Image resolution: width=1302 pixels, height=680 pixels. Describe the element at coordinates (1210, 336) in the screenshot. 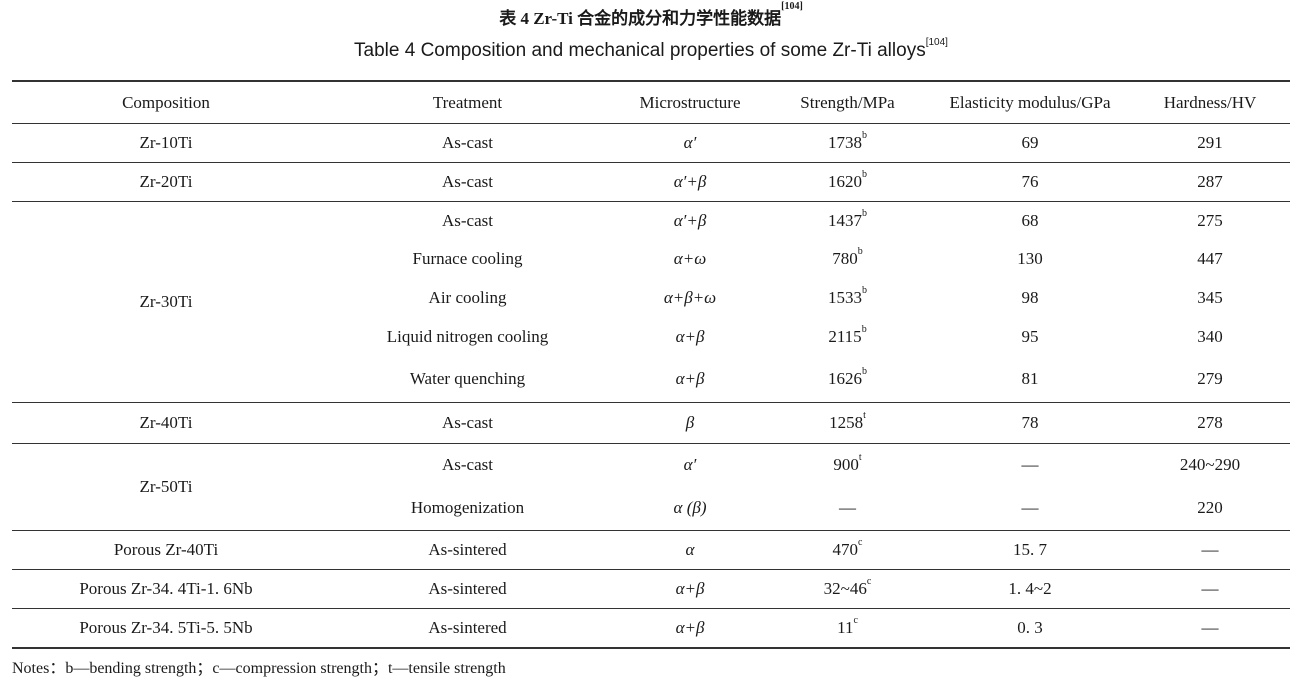

I see `cell-hardness: 340` at that location.